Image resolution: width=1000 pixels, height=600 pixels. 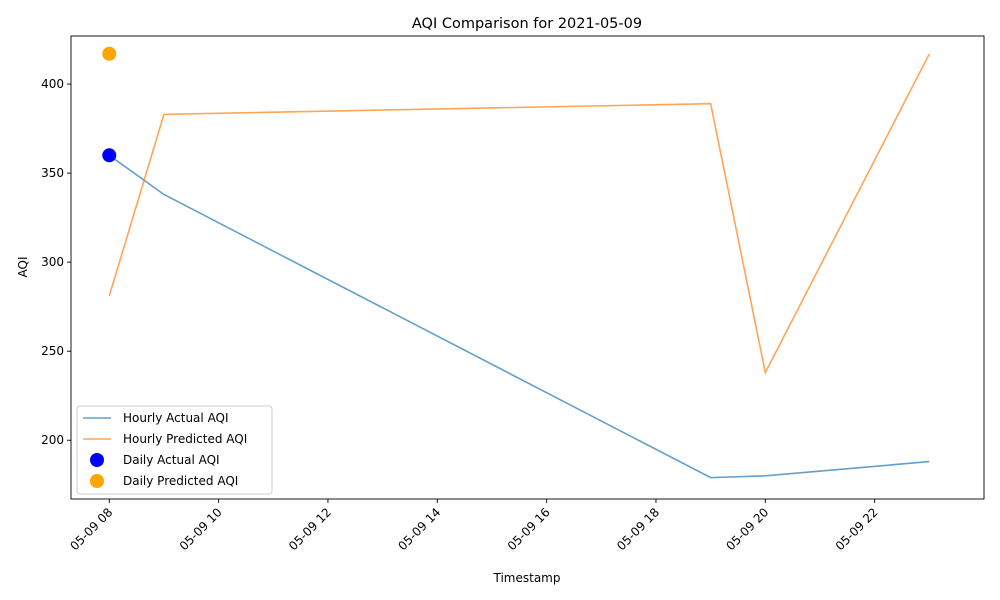 What do you see at coordinates (180, 481) in the screenshot?
I see `legend-entry-label: Daily Predicted AQI` at bounding box center [180, 481].